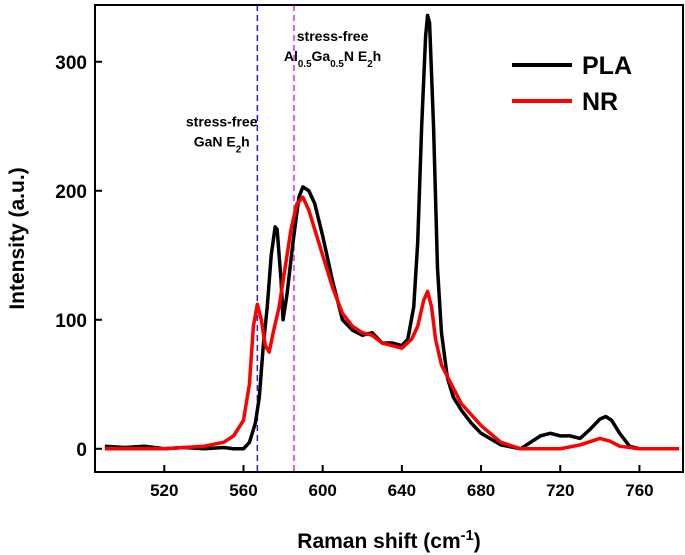  Describe the element at coordinates (321, 56) in the screenshot. I see `text-part: Ga` at that location.